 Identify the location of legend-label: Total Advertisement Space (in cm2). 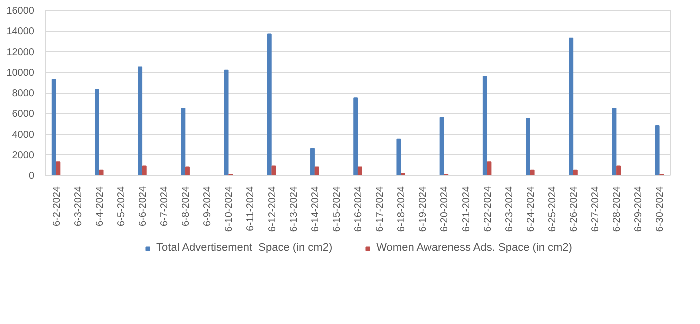
(244, 248).